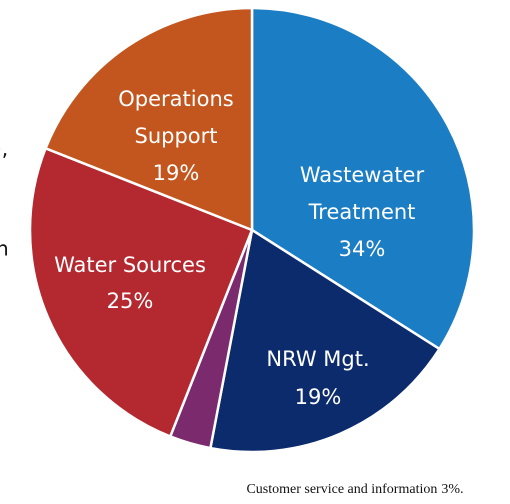  What do you see at coordinates (175, 99) in the screenshot?
I see `category-label: Operations` at bounding box center [175, 99].